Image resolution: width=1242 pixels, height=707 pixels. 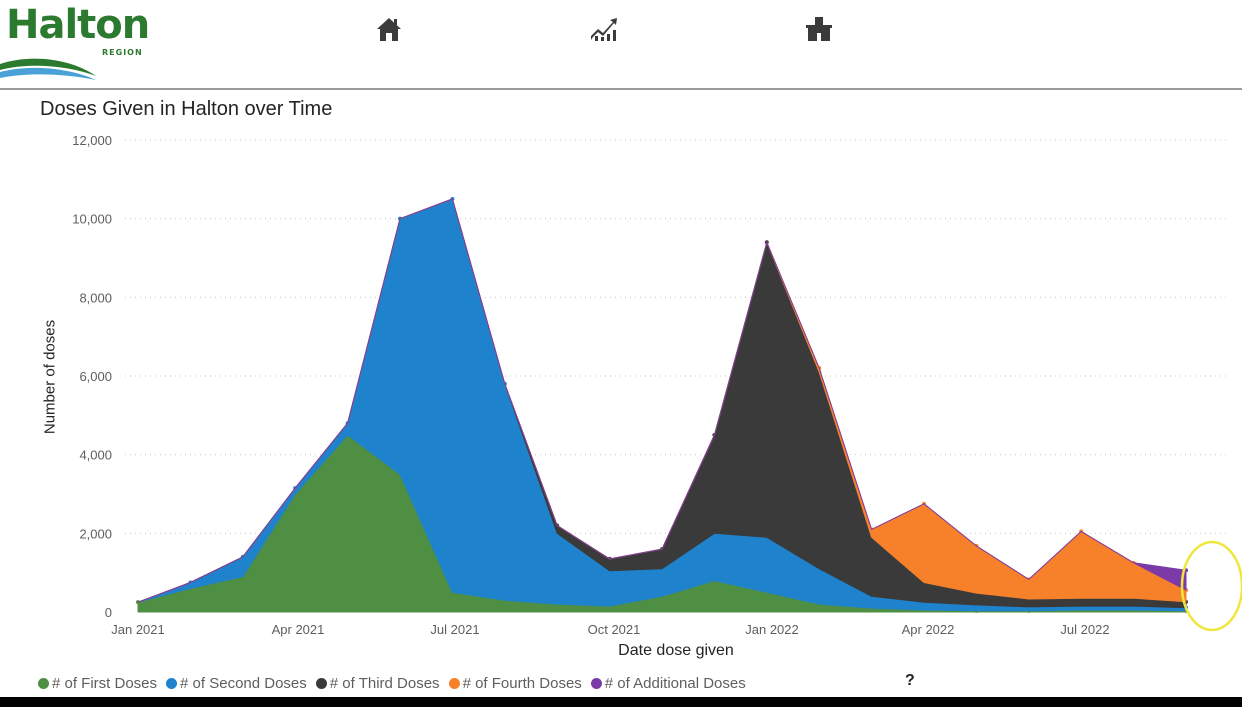 I want to click on chart-title: Doses Given in Halton over Time, so click(x=186, y=109).